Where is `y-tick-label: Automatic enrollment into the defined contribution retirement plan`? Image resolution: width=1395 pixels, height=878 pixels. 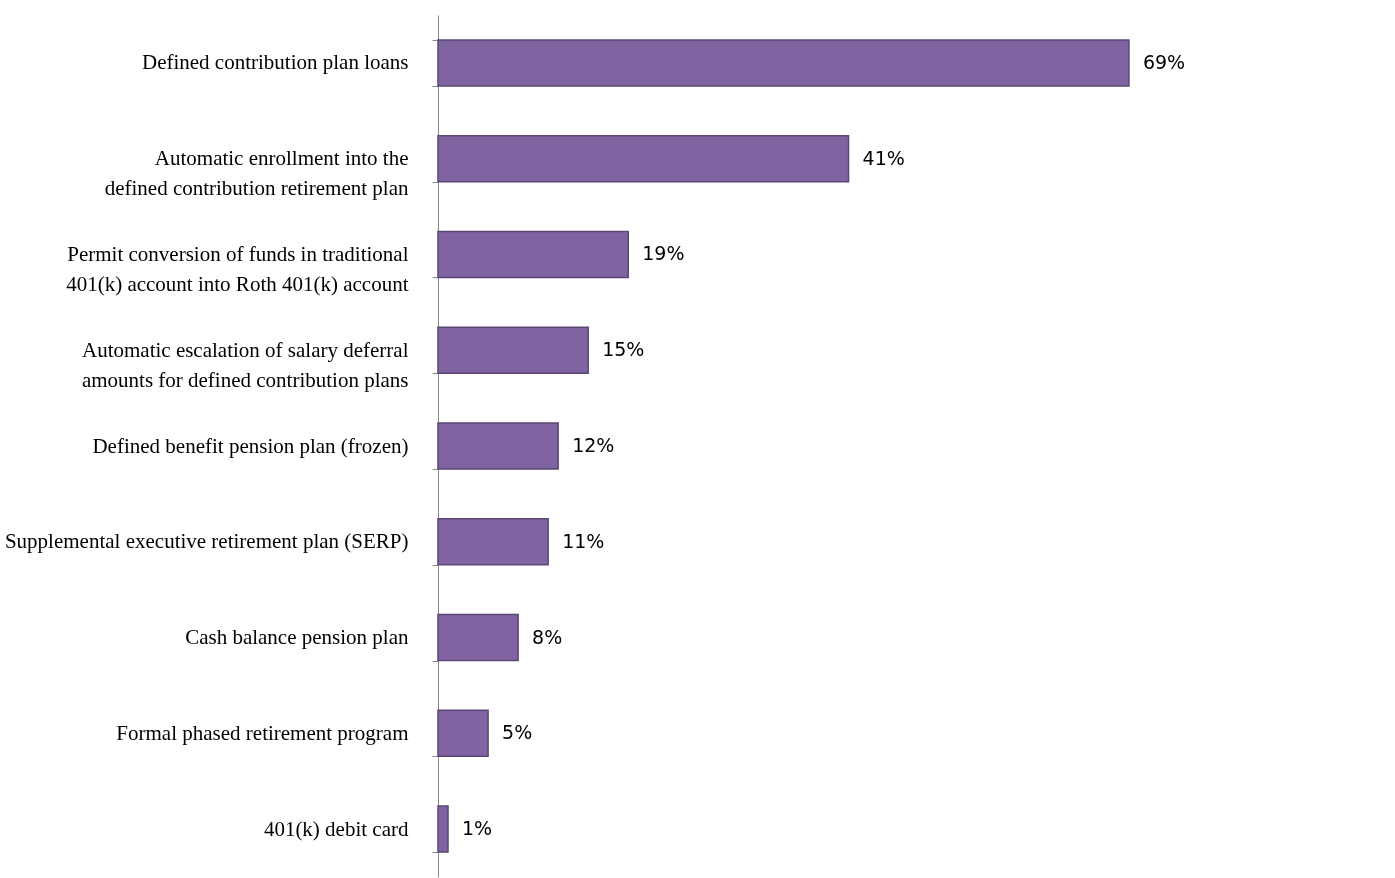
y-tick-label: Automatic enrollment into the defined contribution retirement plan is located at coordinates (256, 173).